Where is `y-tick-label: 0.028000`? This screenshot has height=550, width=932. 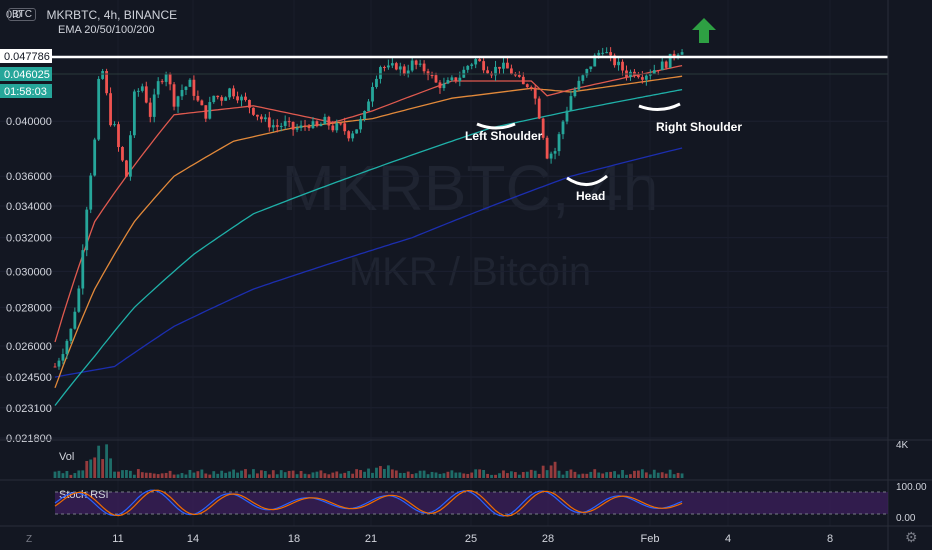 y-tick-label: 0.028000 is located at coordinates (29, 308).